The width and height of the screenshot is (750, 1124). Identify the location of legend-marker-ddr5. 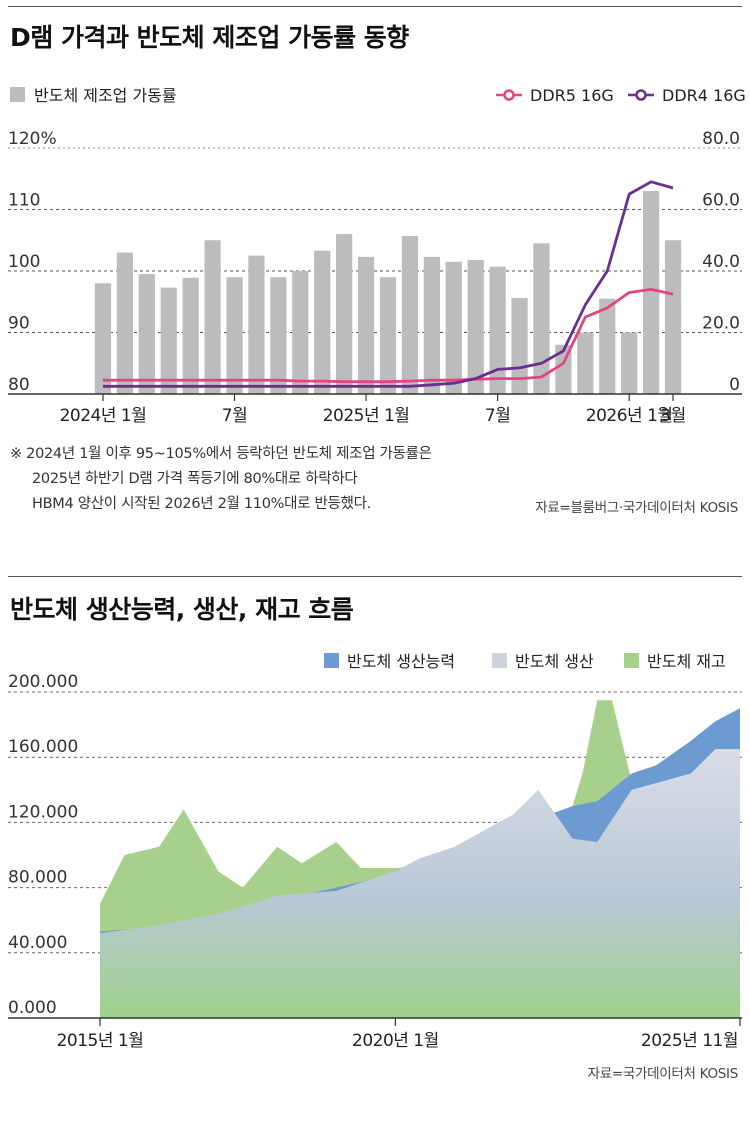
(509, 95).